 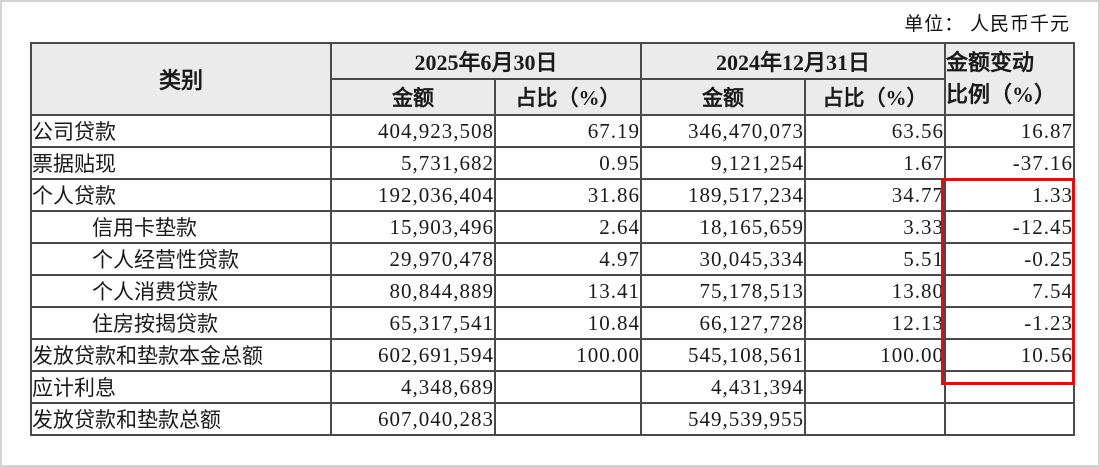 I want to click on row-label: 住房按揭贷款, so click(x=181, y=323).